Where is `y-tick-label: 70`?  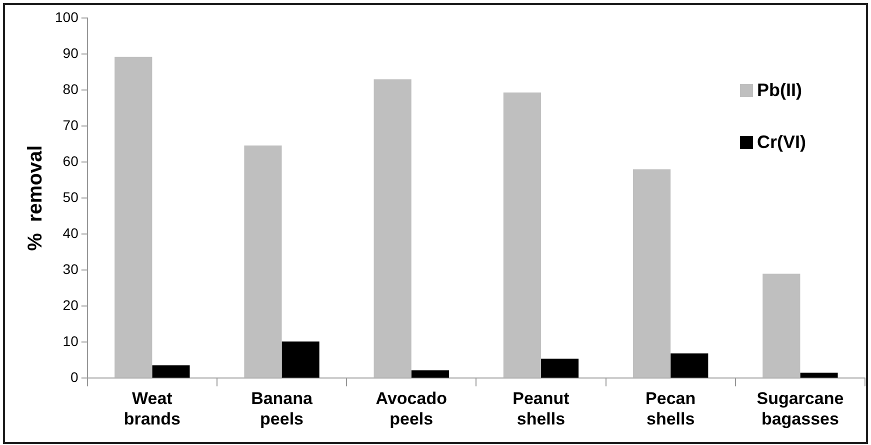
y-tick-label: 70 is located at coordinates (70, 124).